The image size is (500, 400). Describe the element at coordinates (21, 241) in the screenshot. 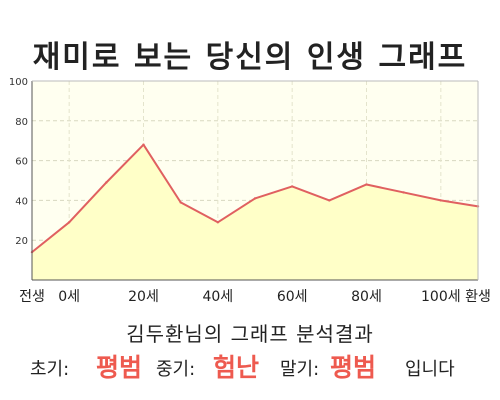

I see `y-tick-label: 20` at that location.